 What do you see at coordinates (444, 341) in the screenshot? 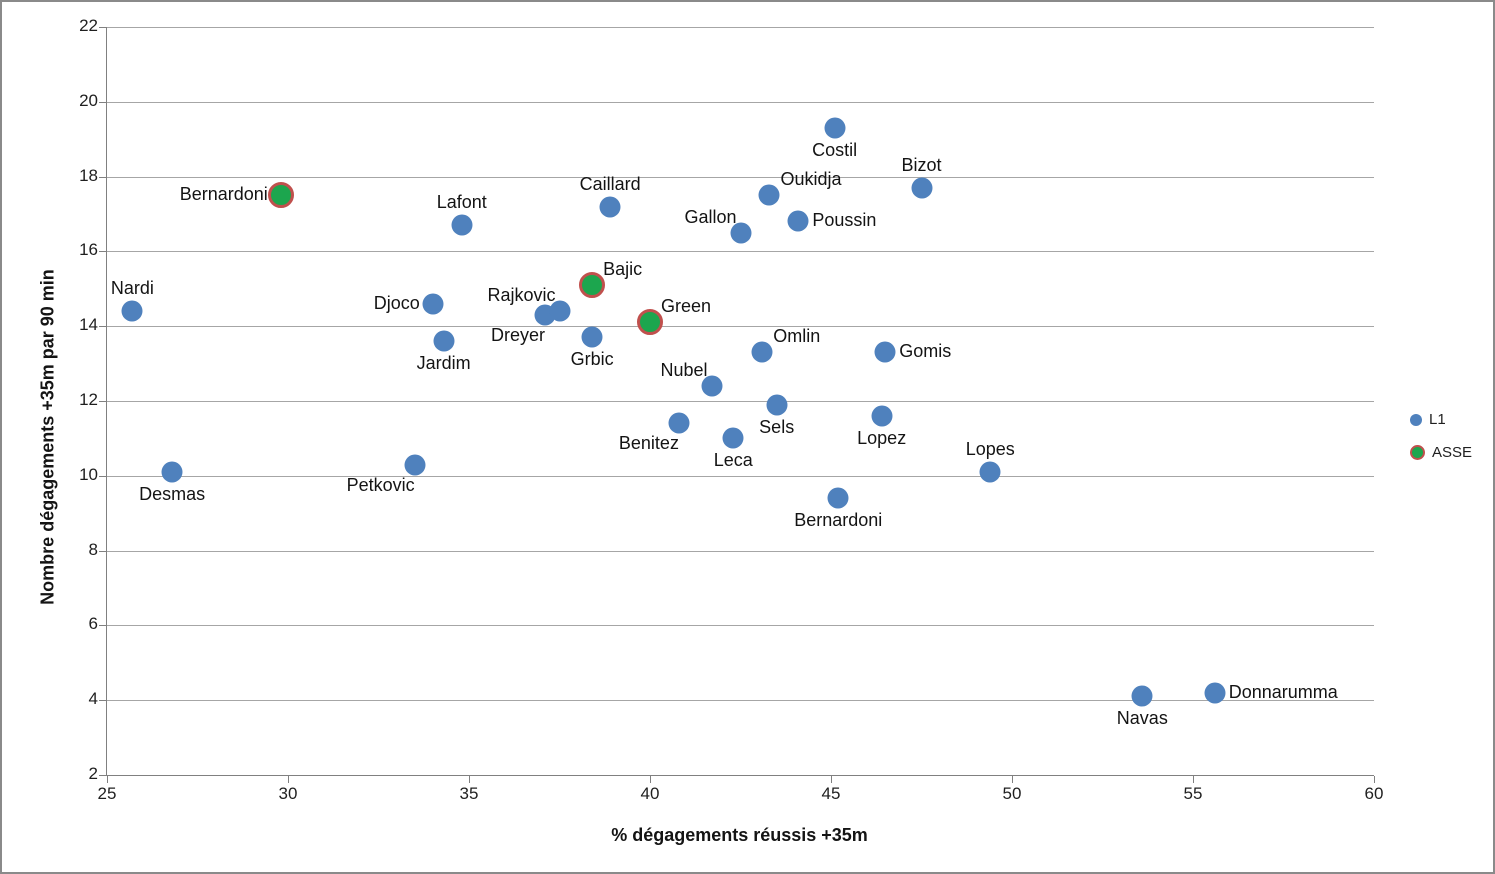
I see `point-l1-jardim` at bounding box center [444, 341].